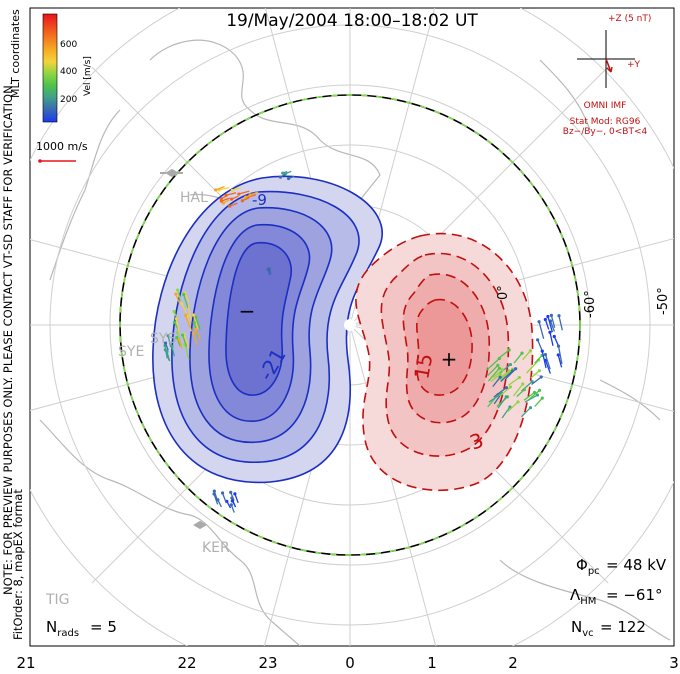 The image size is (680, 674). What do you see at coordinates (663, 301) in the screenshot?
I see `latitude-label-50: -50°` at bounding box center [663, 301].